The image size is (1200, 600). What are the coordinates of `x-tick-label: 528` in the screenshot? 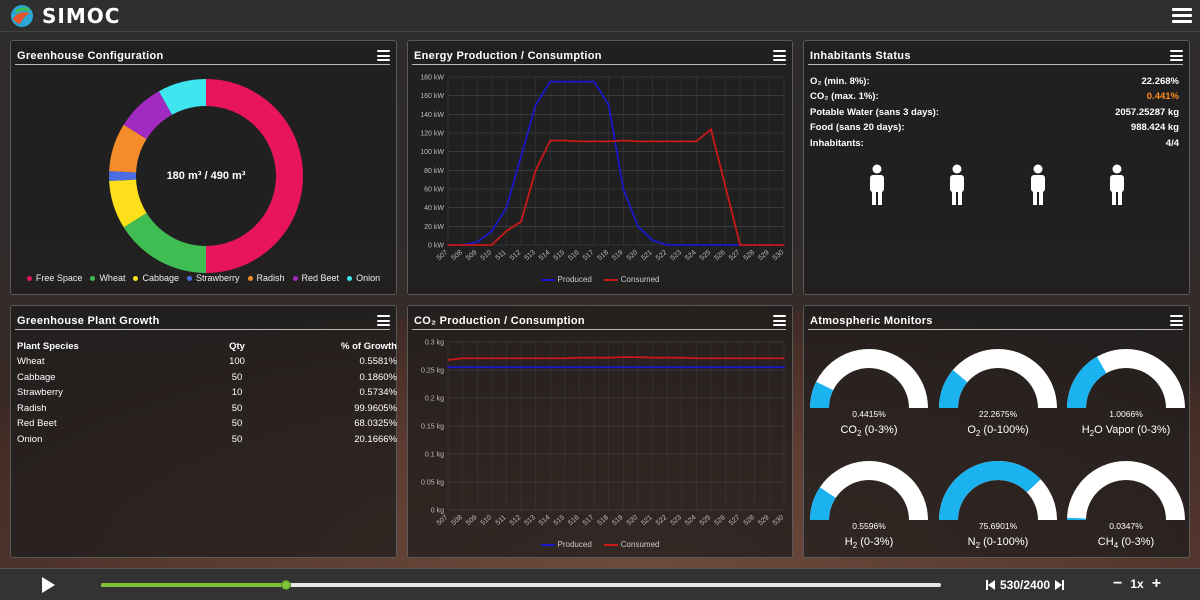 It's located at (750, 520).